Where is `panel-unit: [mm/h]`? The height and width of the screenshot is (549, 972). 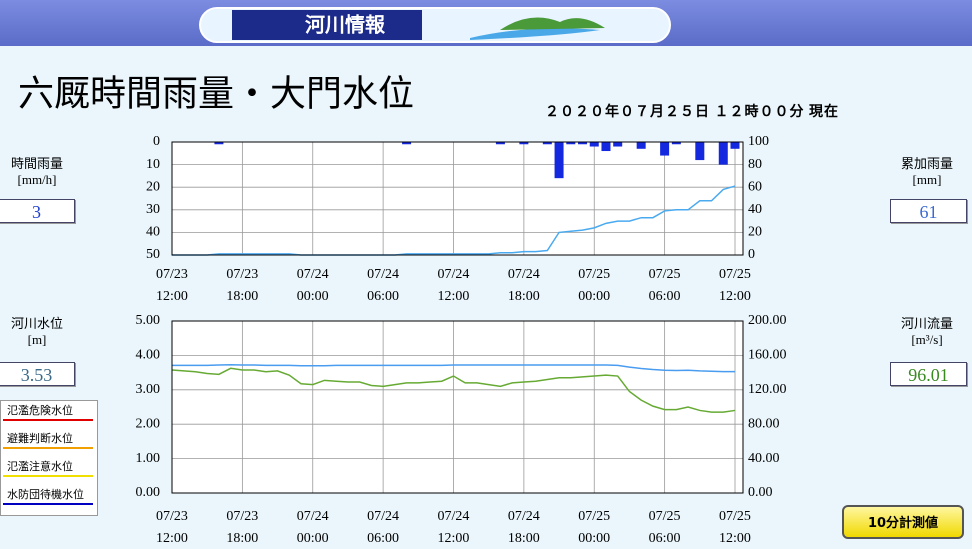 panel-unit: [mm/h] is located at coordinates (37, 179).